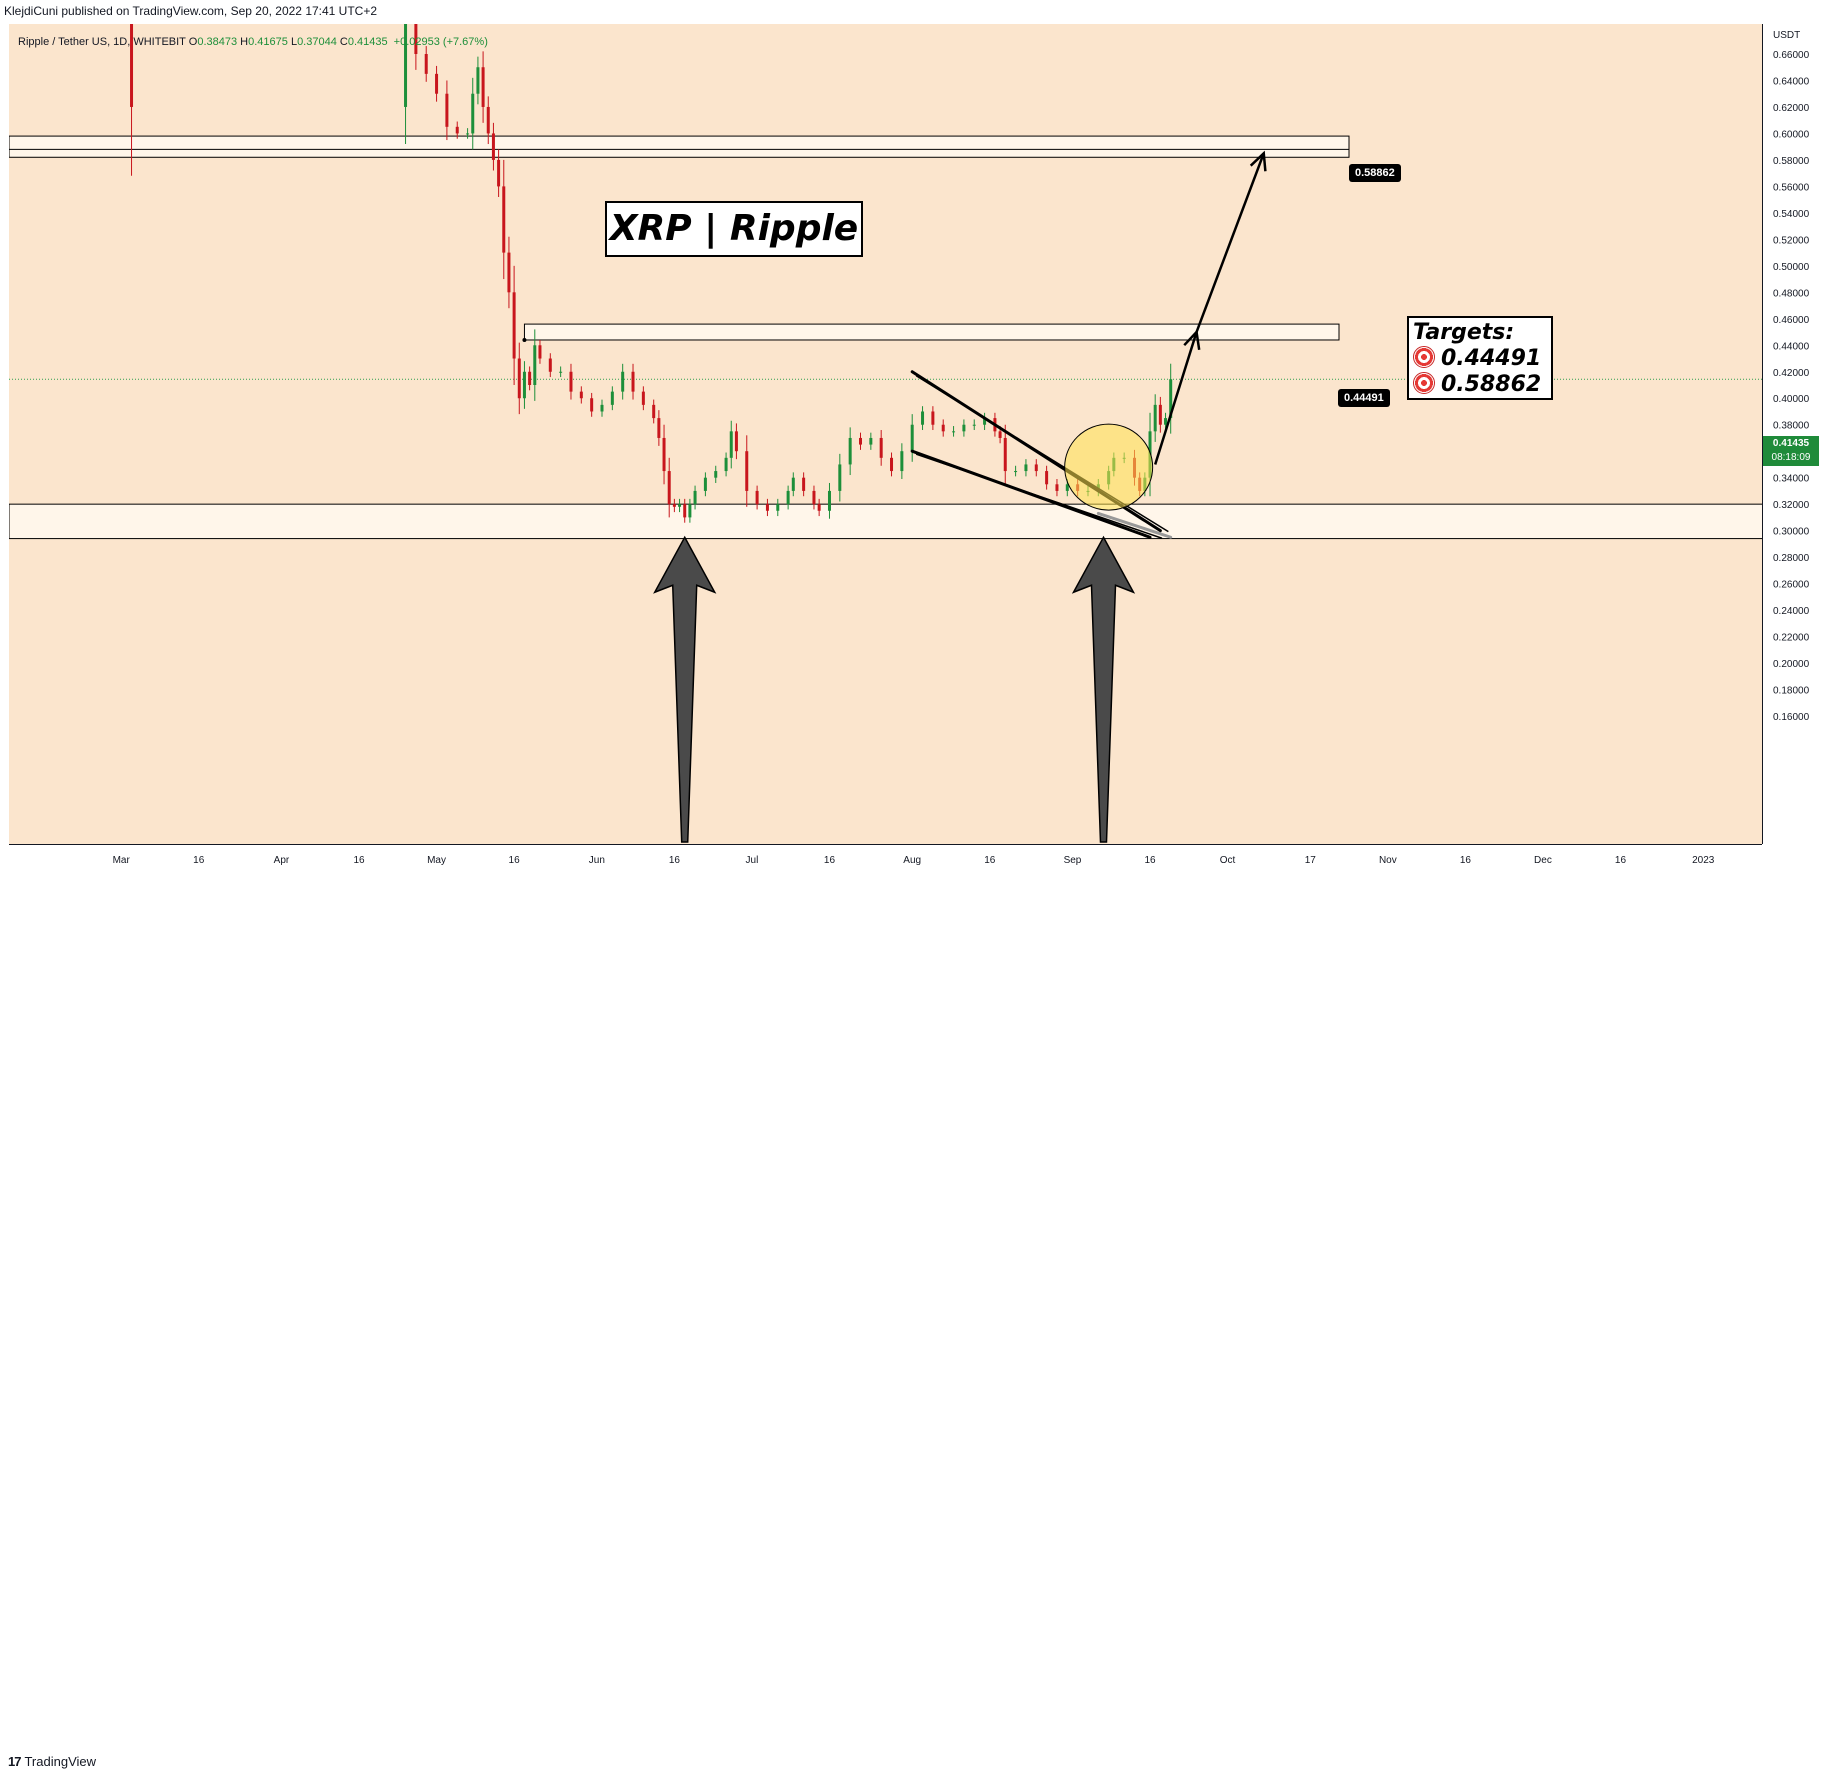 The width and height of the screenshot is (1834, 1769). What do you see at coordinates (1464, 332) in the screenshot?
I see `targets-title: Targets:` at bounding box center [1464, 332].